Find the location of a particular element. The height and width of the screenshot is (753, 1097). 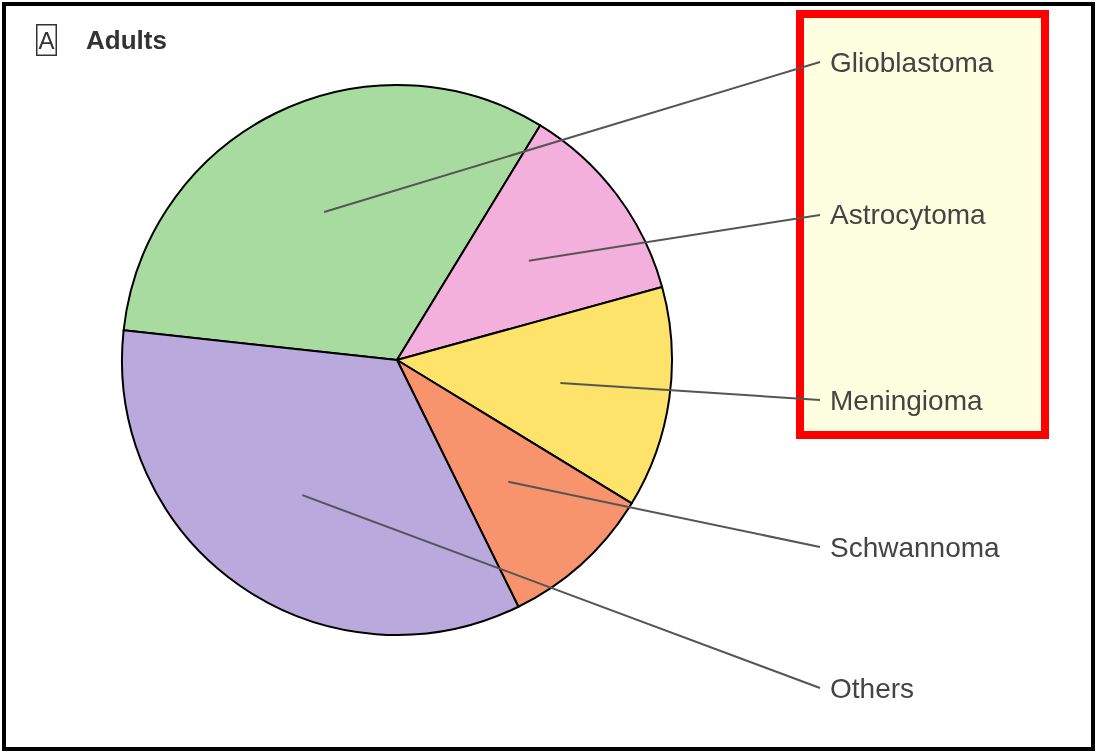

slice-label: Schwannoma is located at coordinates (915, 547).